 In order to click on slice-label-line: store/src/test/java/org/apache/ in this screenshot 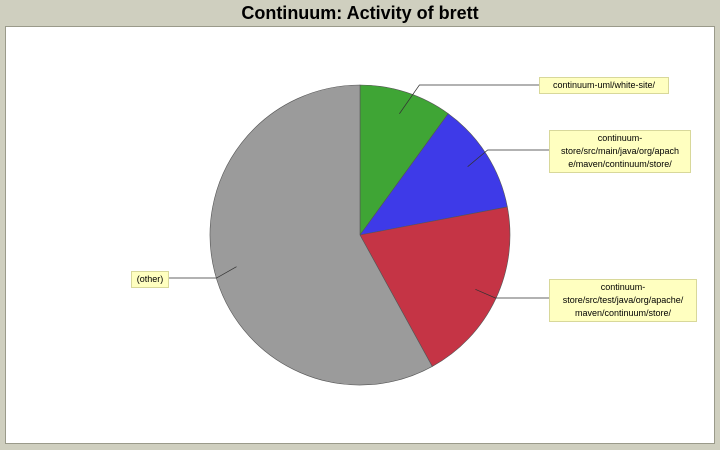, I will do `click(623, 300)`.